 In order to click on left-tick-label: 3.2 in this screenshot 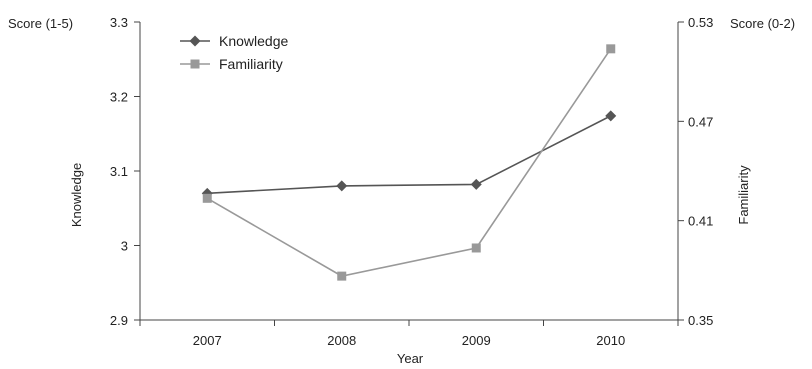, I will do `click(119, 97)`.